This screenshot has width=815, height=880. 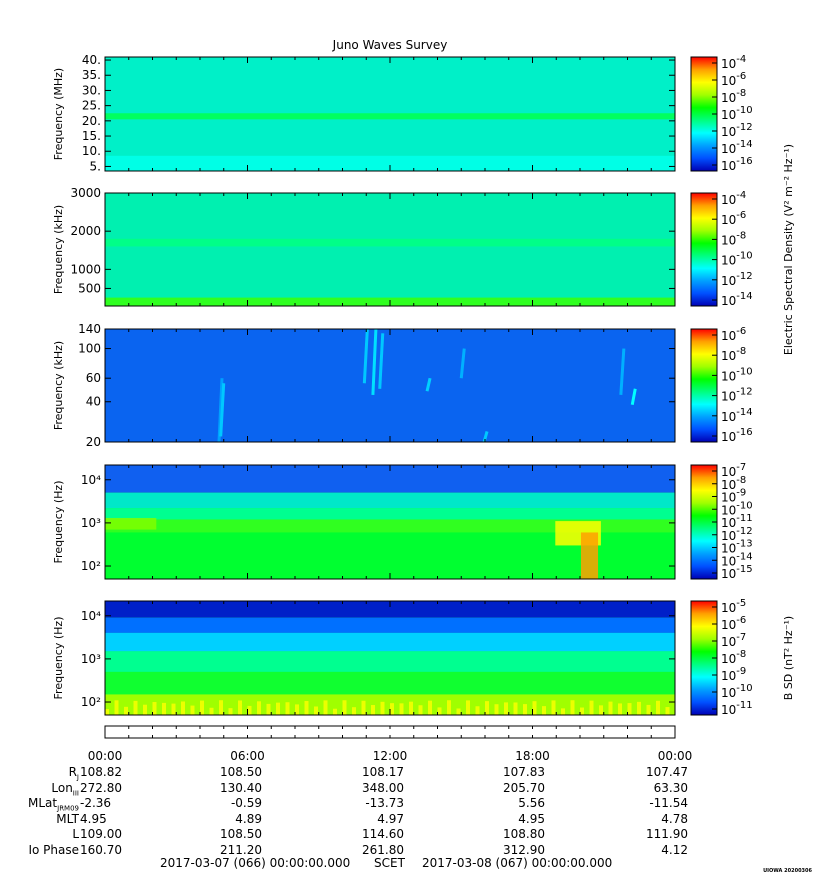 What do you see at coordinates (733, 640) in the screenshot?
I see `colorbar-tick-label: 10⁻⁷` at bounding box center [733, 640].